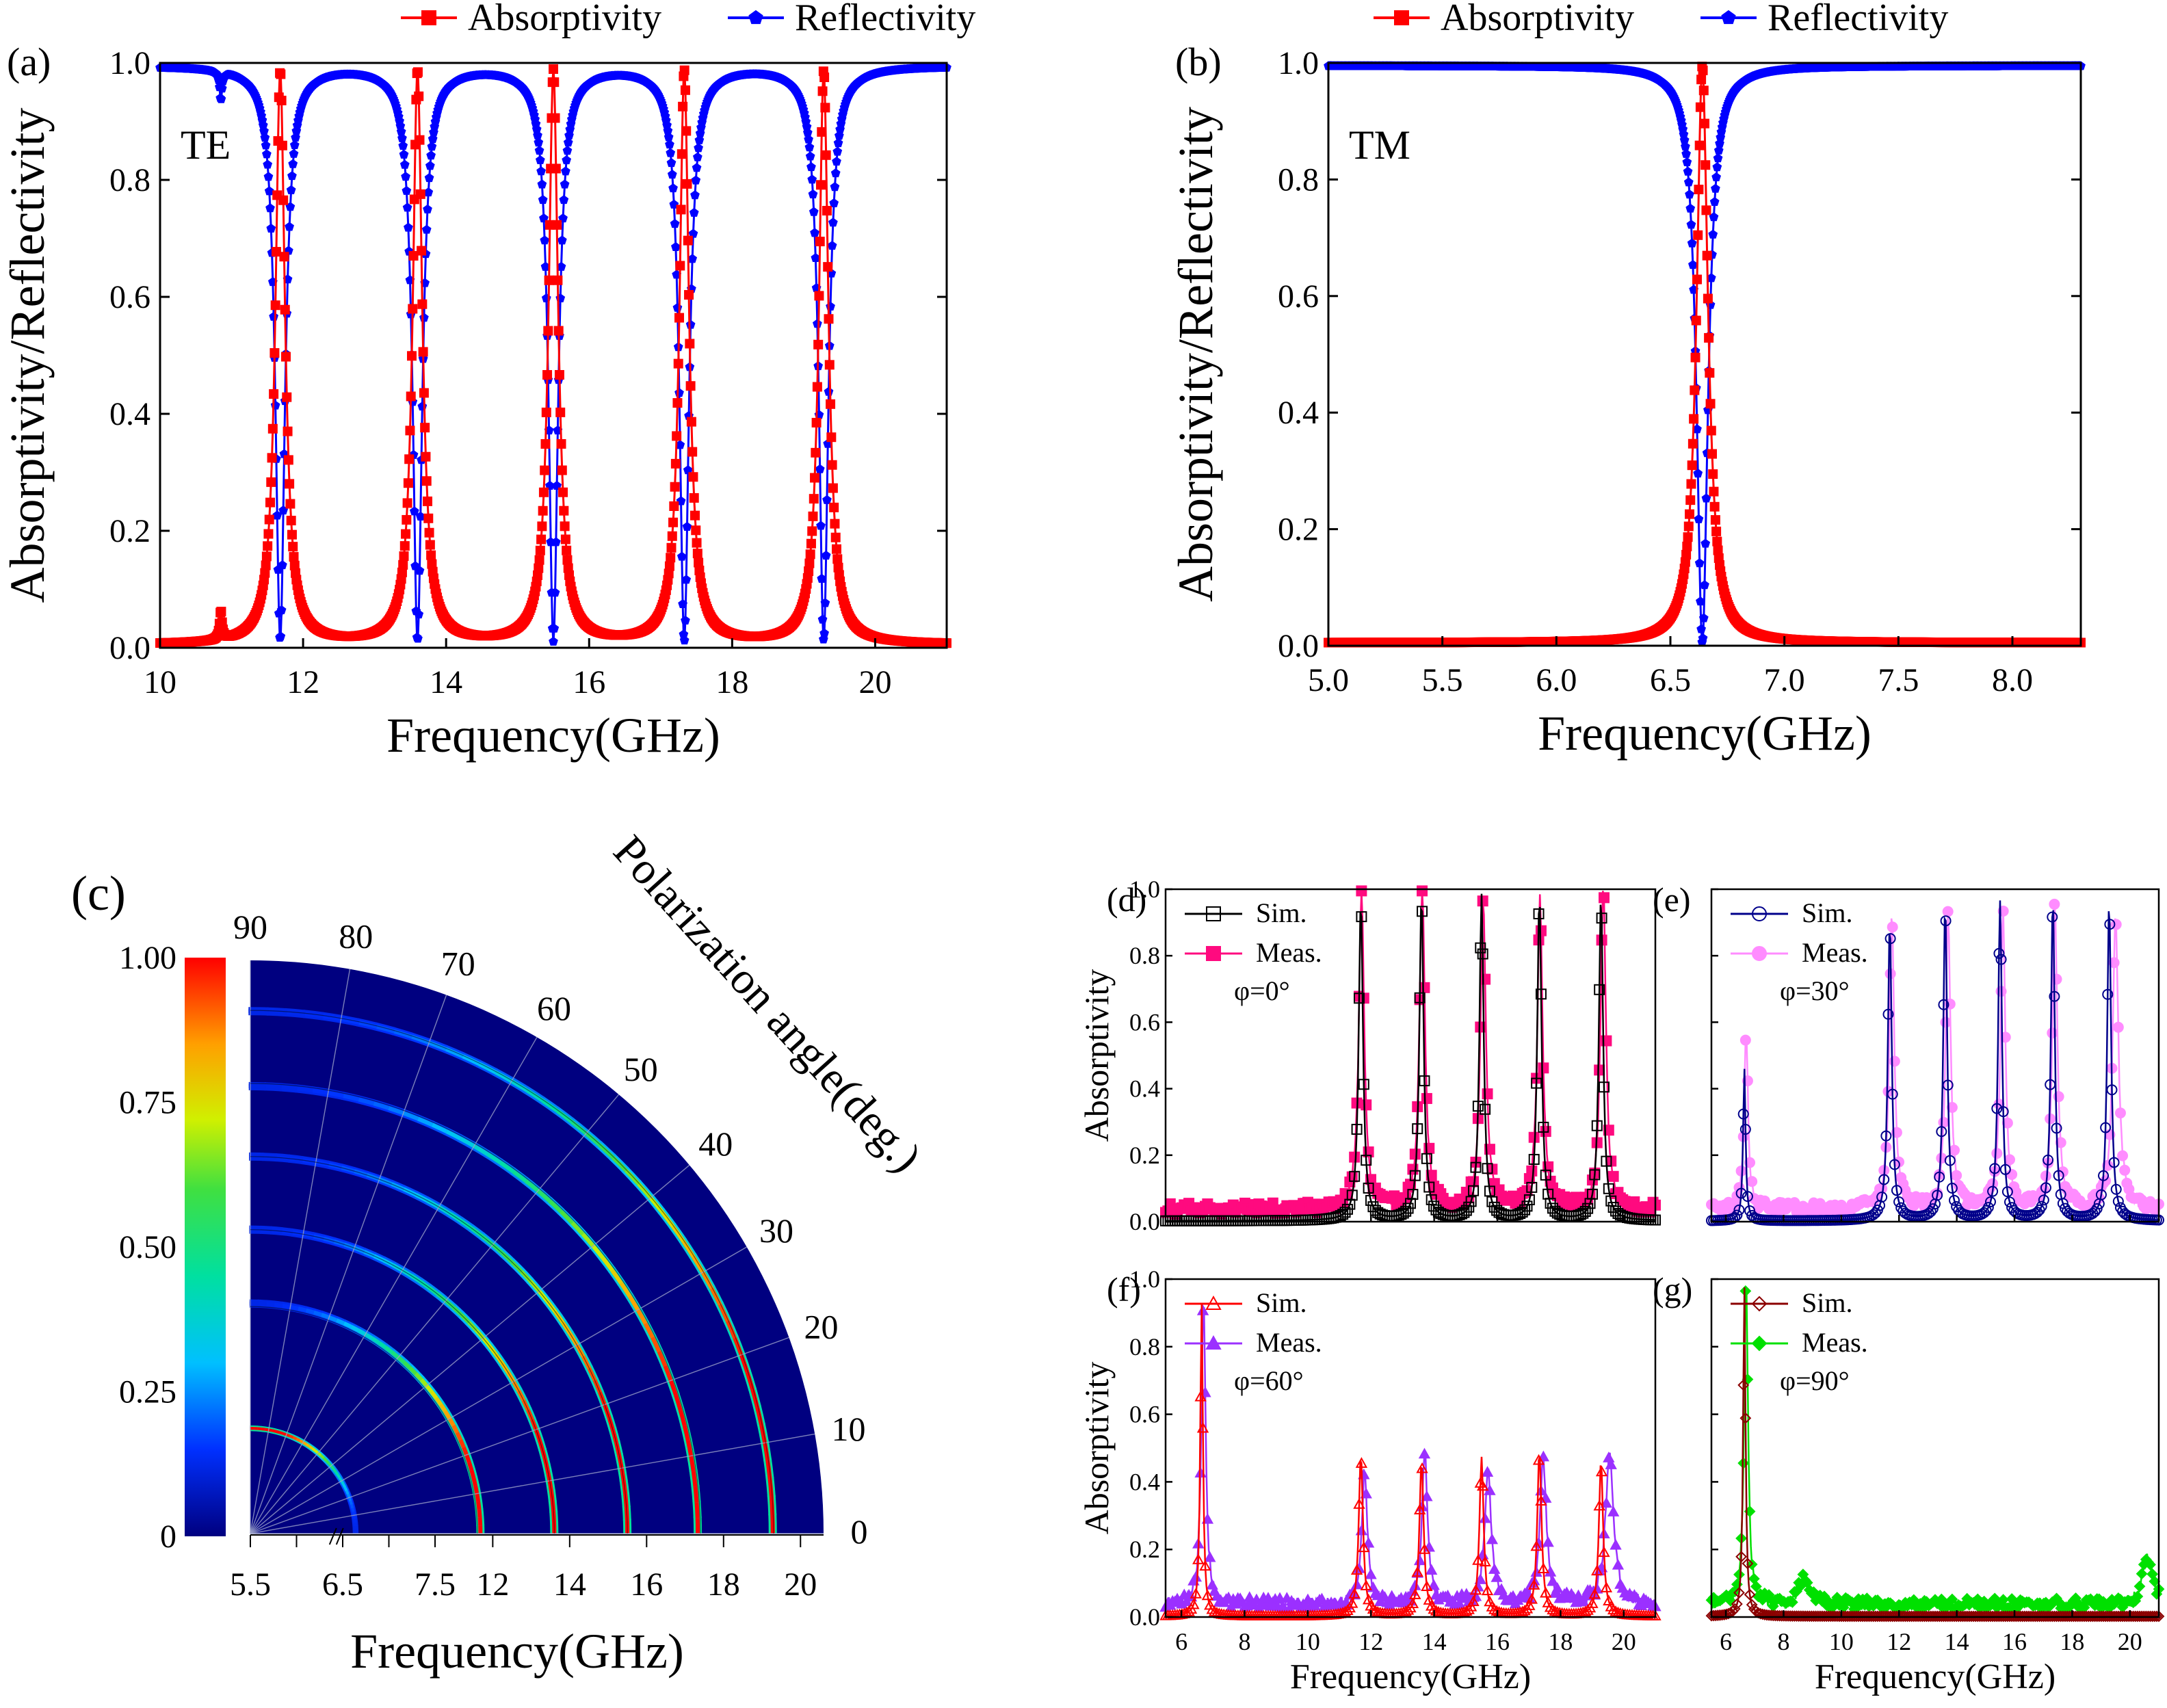 The image size is (2167, 1708). Describe the element at coordinates (1784, 680) in the screenshot. I see `x-tick-label: 7.0` at that location.